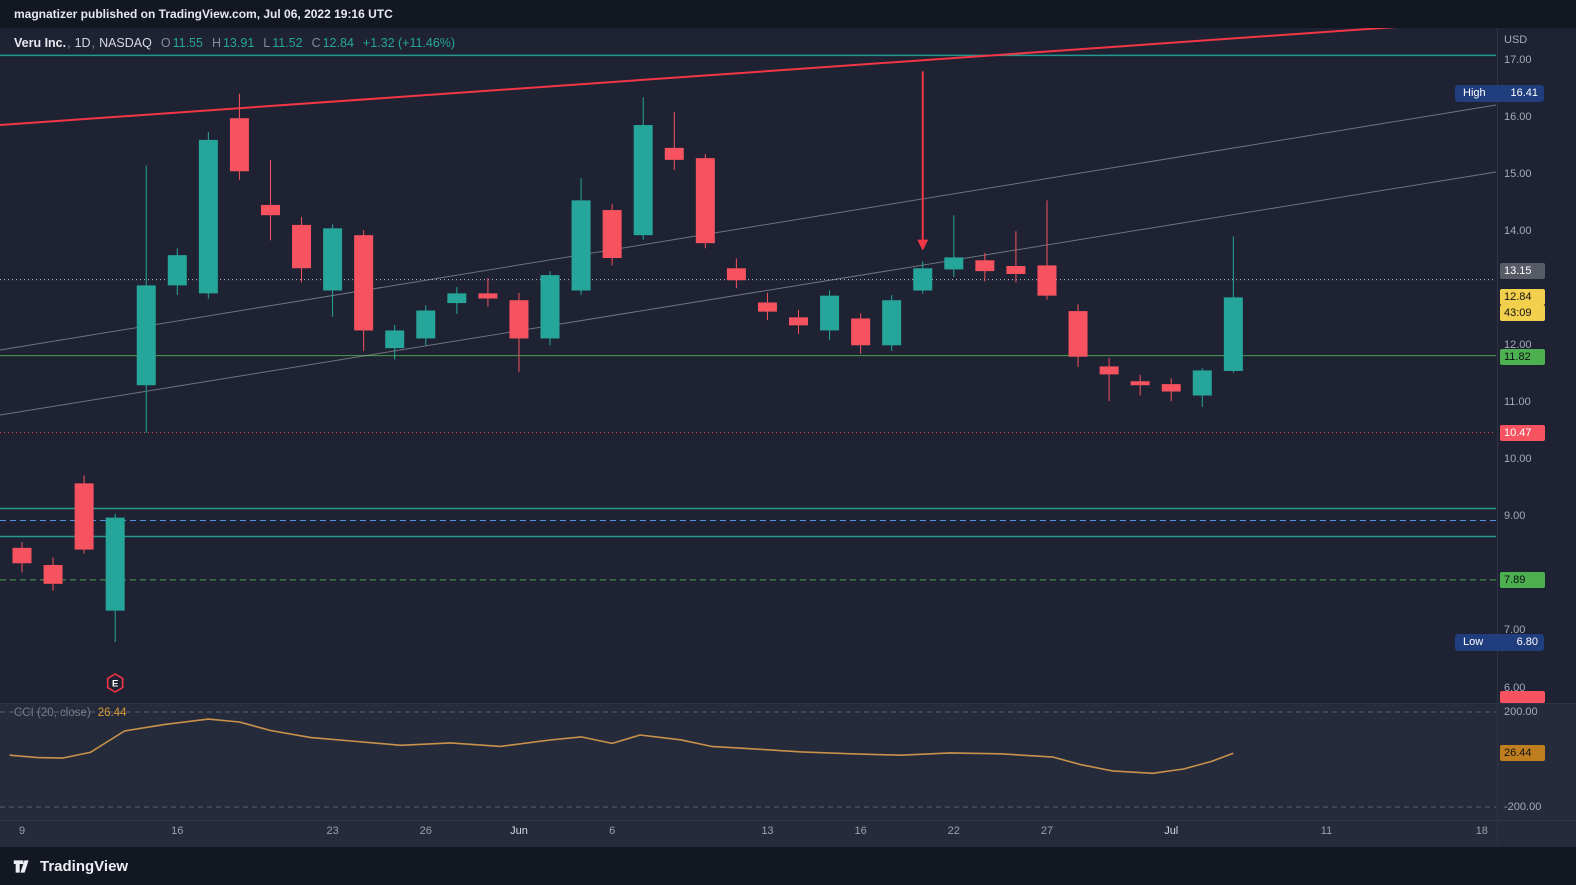 Image resolution: width=1576 pixels, height=885 pixels. What do you see at coordinates (788, 866) in the screenshot?
I see `bottom-bar: TradingView` at bounding box center [788, 866].